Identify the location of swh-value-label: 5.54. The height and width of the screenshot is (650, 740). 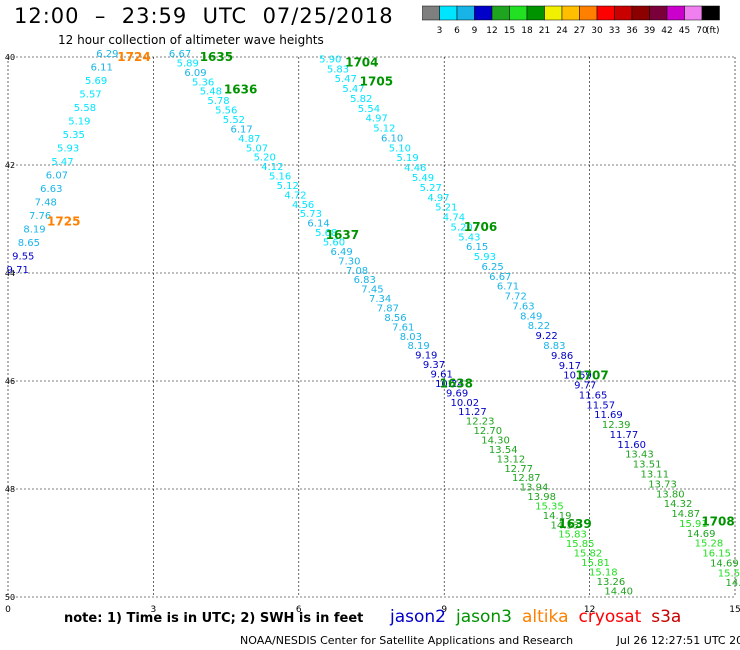
(369, 109).